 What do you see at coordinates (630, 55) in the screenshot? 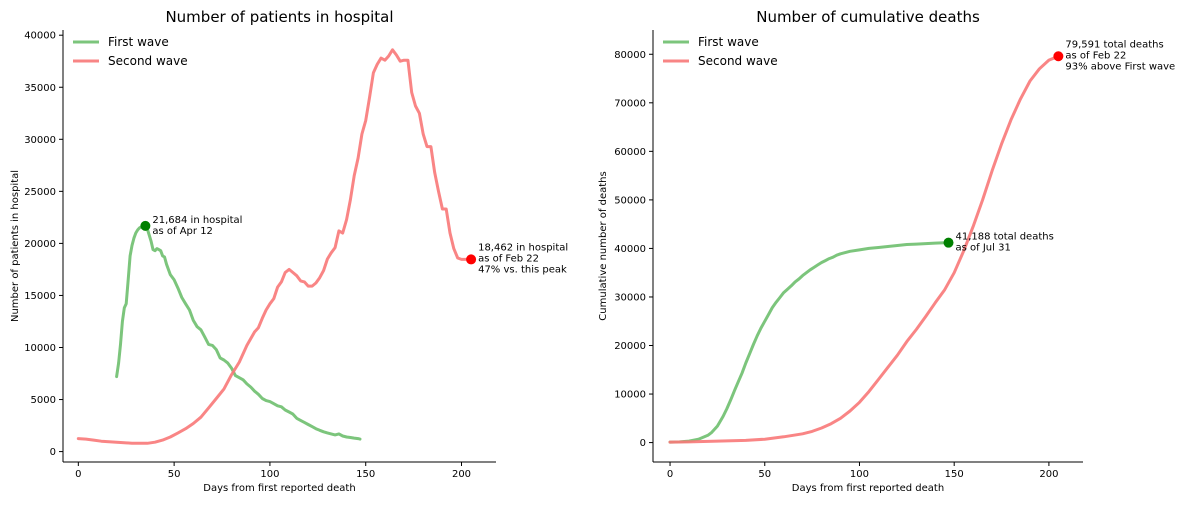
I see `y-tick-label: 80000` at bounding box center [630, 55].